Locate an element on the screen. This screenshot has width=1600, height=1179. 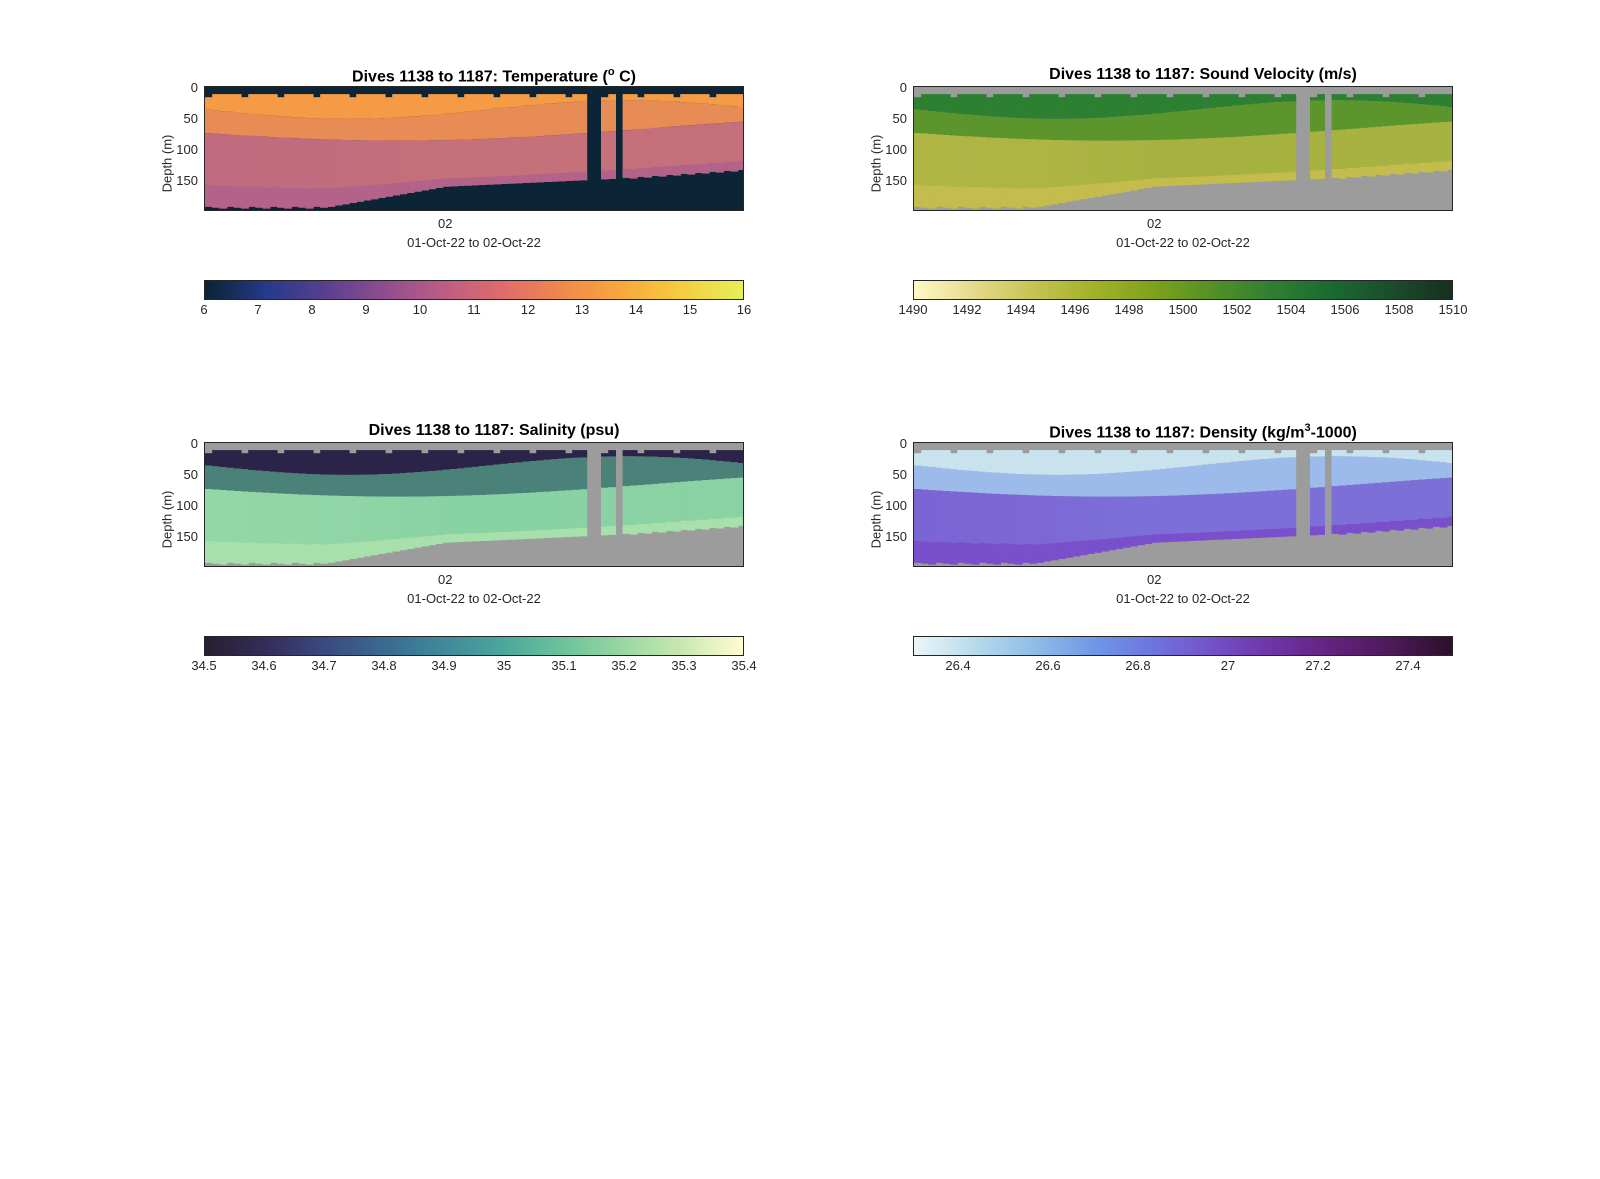
colorbar-tick-label: 12 is located at coordinates (528, 309).